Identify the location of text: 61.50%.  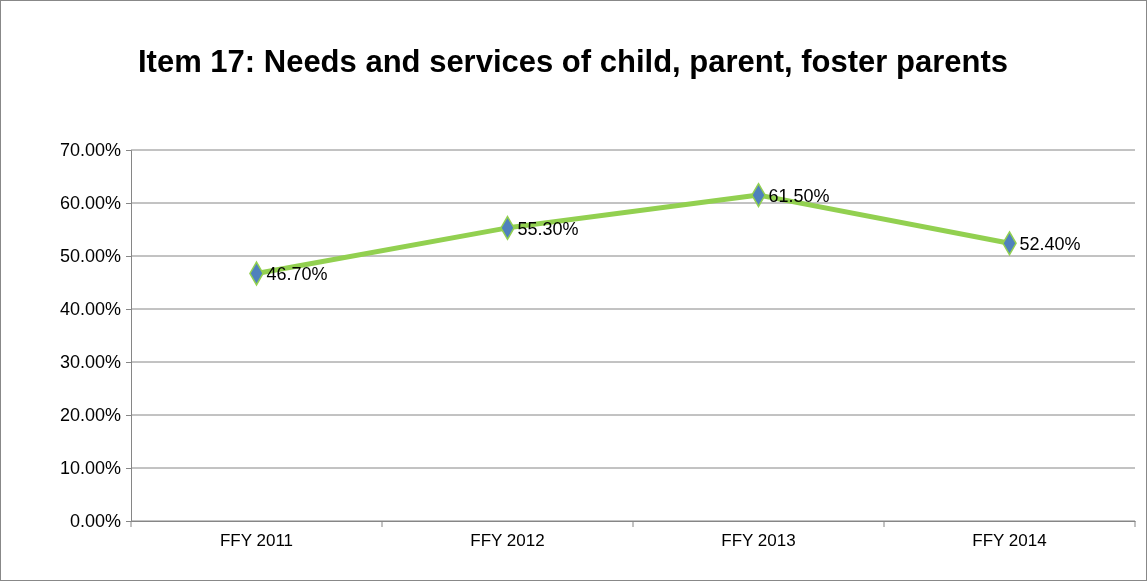
(799, 196).